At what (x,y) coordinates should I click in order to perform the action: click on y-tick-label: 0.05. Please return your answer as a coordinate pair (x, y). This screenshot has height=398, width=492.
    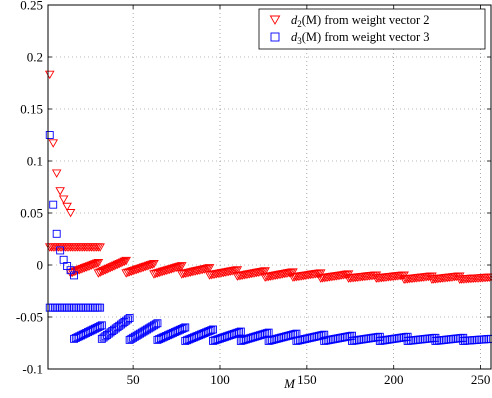
    Looking at the image, I should click on (31, 213).